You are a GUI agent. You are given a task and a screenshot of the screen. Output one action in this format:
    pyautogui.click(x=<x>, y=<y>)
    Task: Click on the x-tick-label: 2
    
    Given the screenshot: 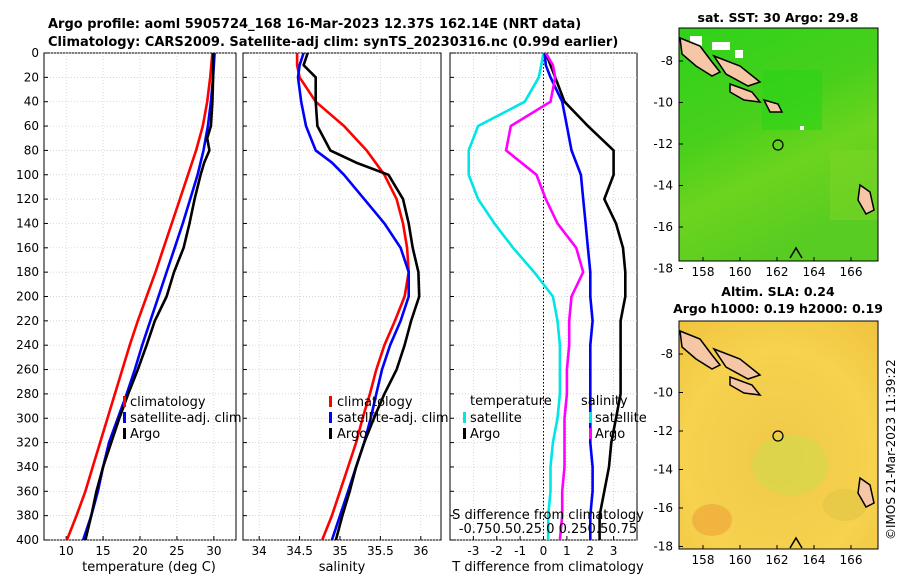 What is the action you would take?
    pyautogui.click(x=590, y=551)
    